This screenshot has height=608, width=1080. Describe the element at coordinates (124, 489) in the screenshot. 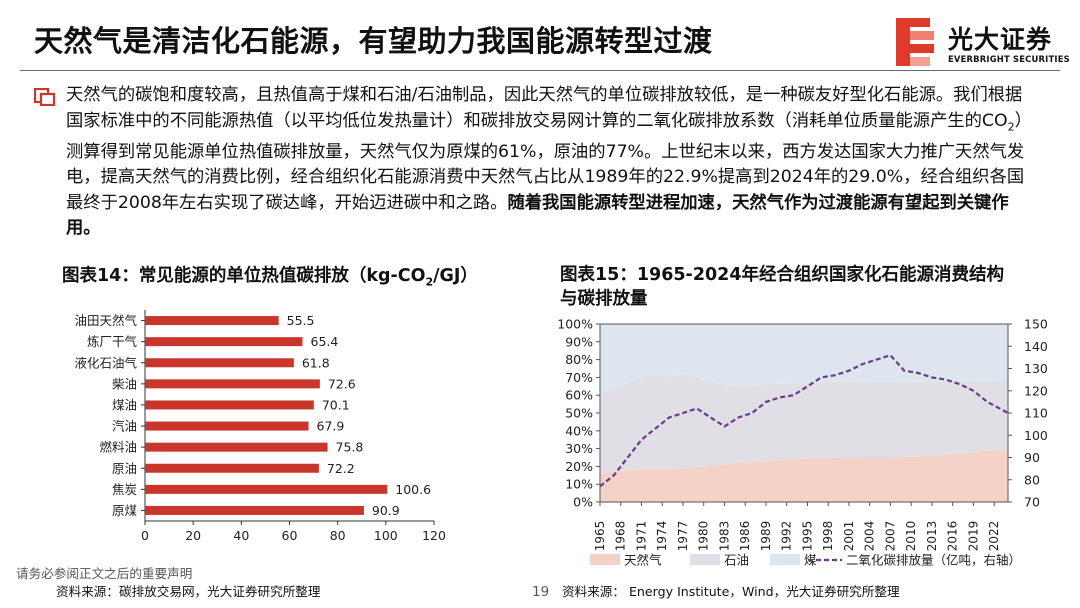

I see `bar-category-label: 焦炭` at that location.